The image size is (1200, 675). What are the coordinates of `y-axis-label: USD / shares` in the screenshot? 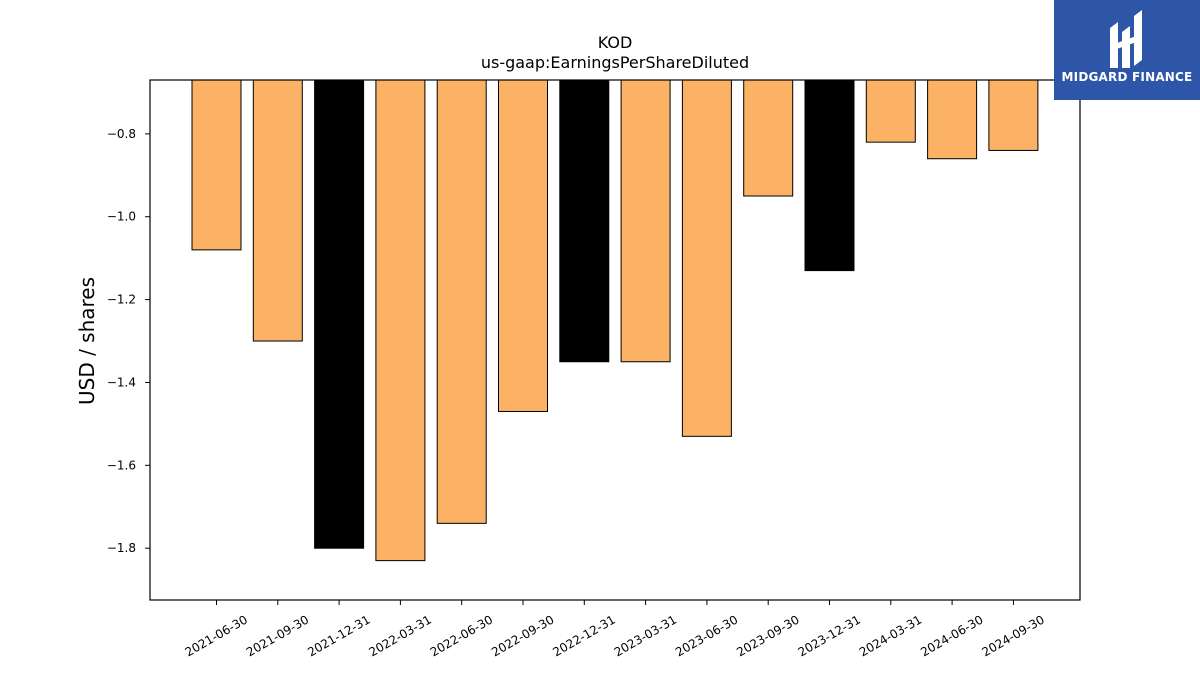 It's located at (87, 341).